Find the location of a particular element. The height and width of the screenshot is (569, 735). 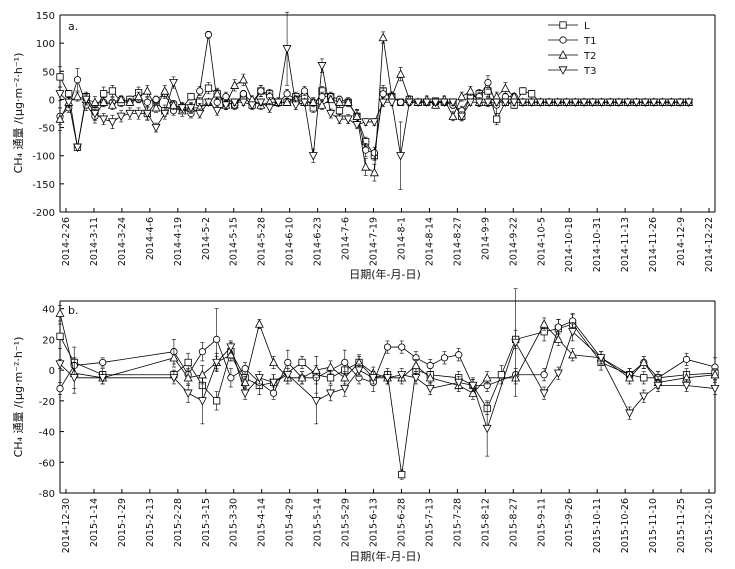

panel-a-y-label: CH₄ 通量 /(μg·m⁻²·h⁻¹) is located at coordinates (18, 113).